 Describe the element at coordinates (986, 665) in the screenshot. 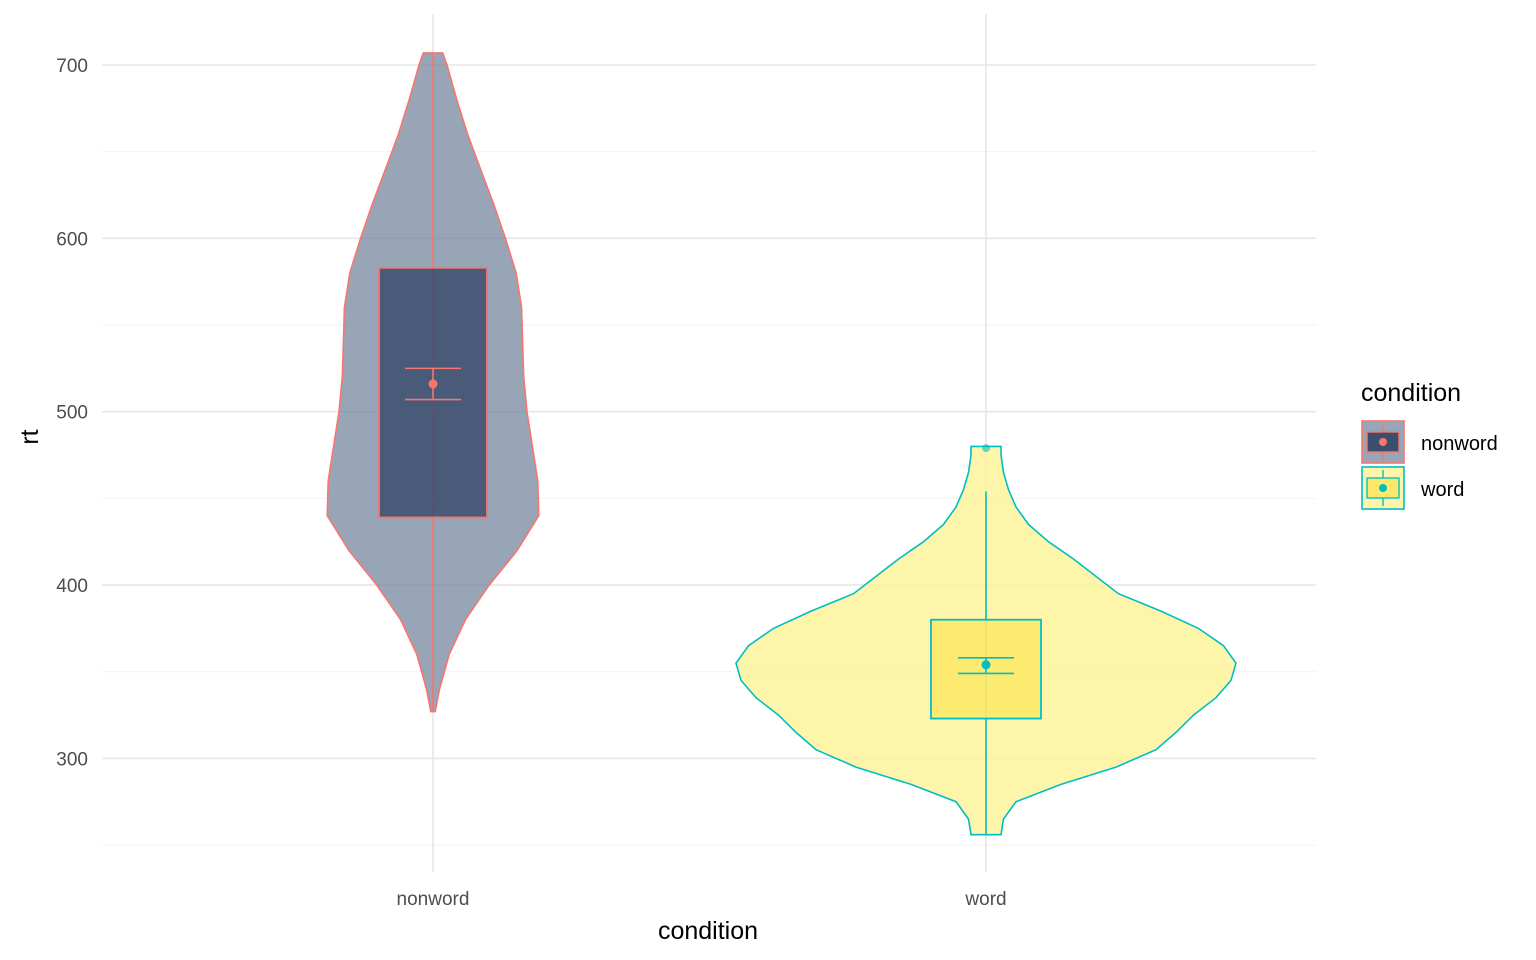

I see `mean-point-word` at that location.